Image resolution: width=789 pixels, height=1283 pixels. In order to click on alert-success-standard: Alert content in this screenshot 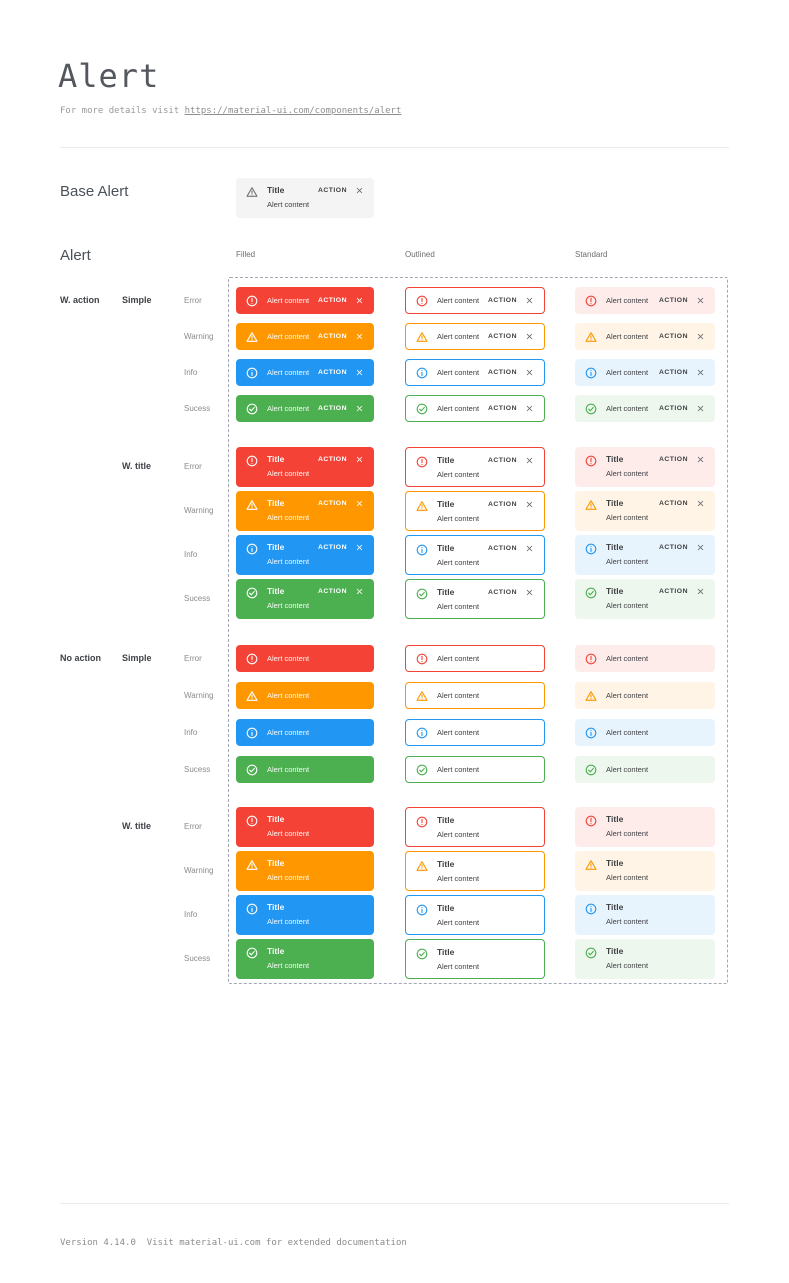, I will do `click(645, 769)`.